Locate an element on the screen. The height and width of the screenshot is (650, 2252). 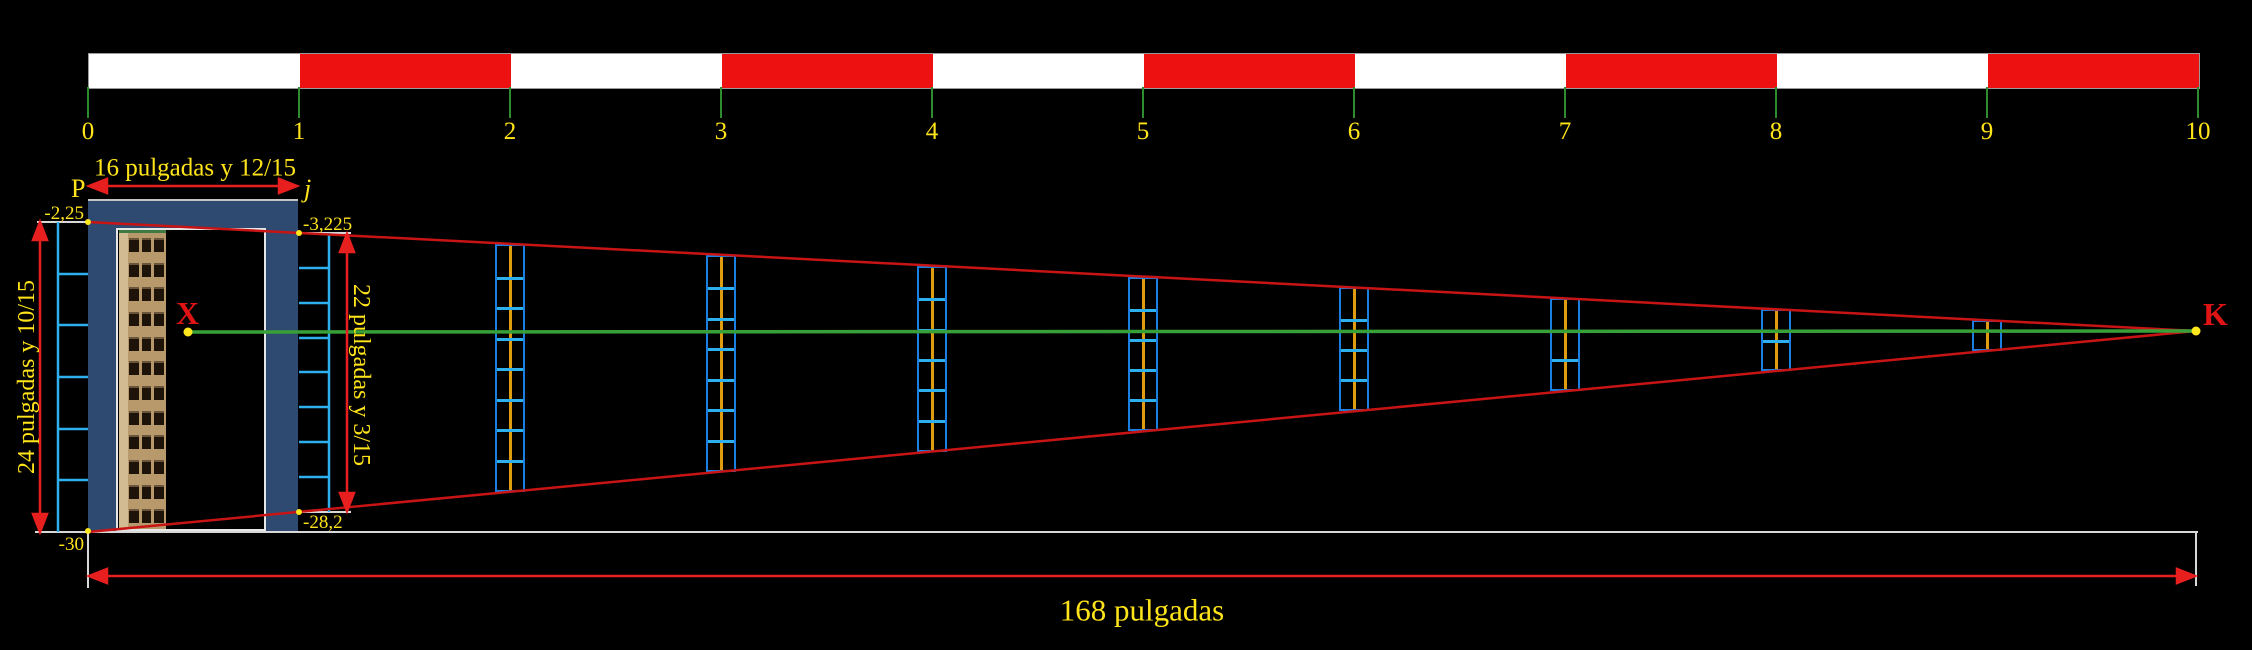
corner-dot-j-bottom is located at coordinates (299, 512).